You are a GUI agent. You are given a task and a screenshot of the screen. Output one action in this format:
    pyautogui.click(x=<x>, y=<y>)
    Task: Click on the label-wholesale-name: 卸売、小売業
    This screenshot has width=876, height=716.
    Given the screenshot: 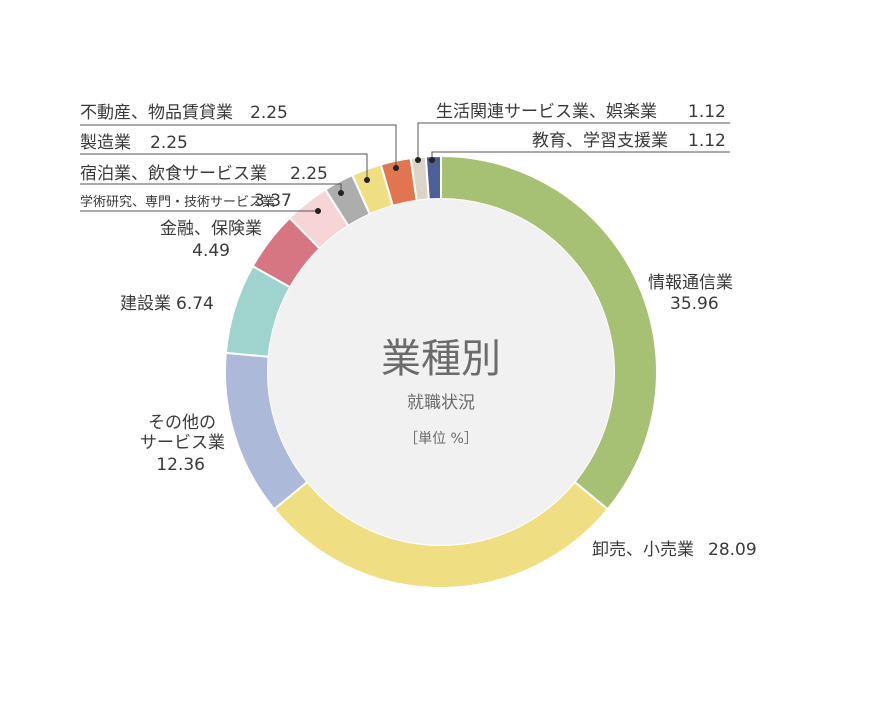 What is the action you would take?
    pyautogui.click(x=643, y=550)
    